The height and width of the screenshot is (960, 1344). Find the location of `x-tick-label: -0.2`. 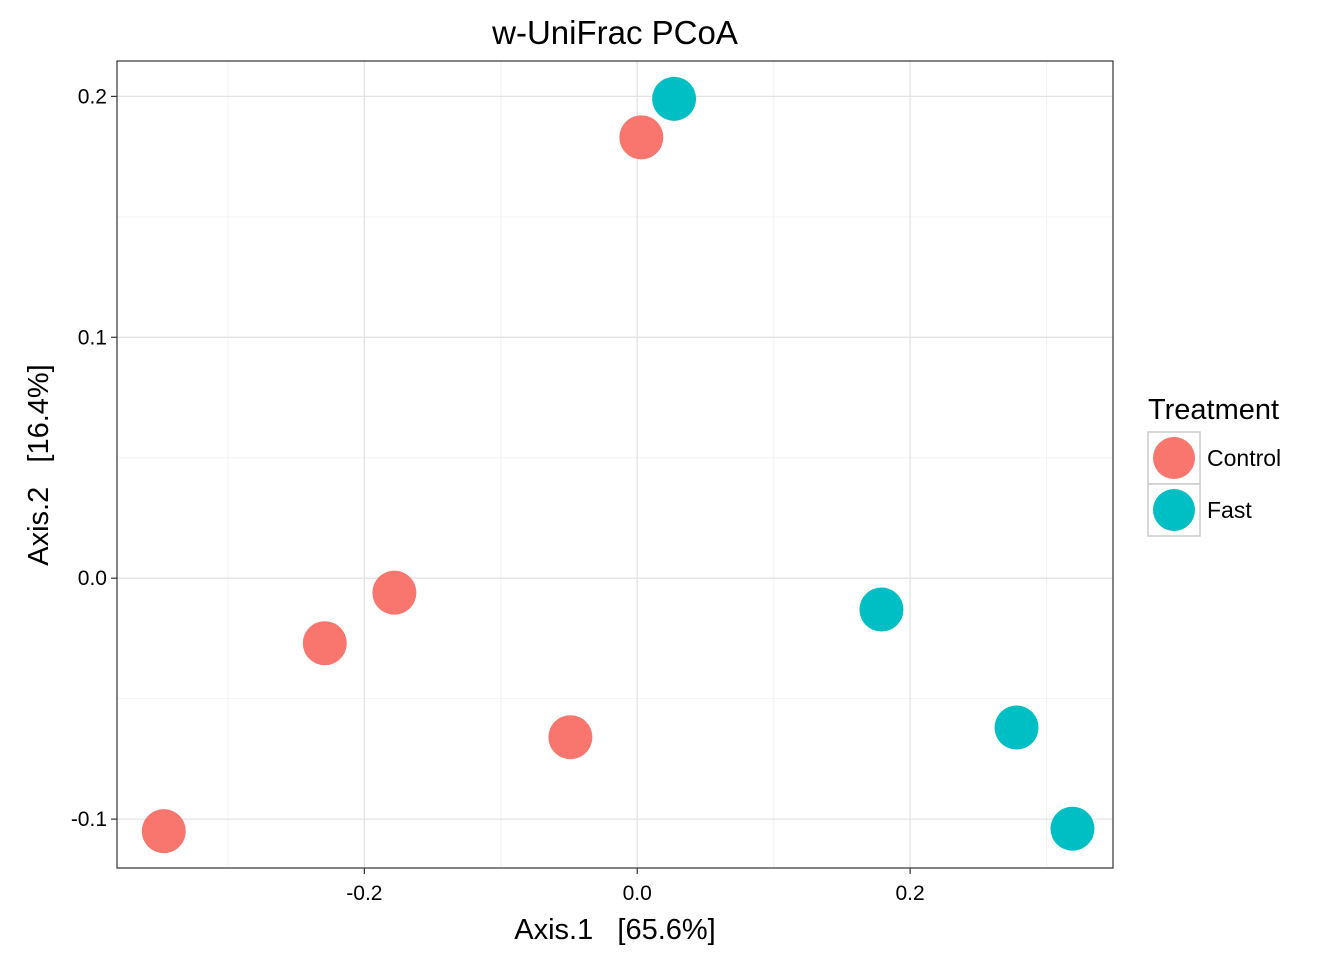

x-tick-label: -0.2 is located at coordinates (364, 893).